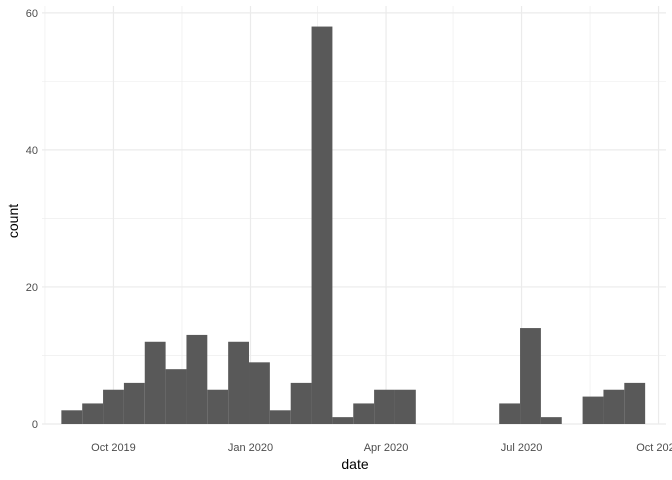 The height and width of the screenshot is (480, 672). What do you see at coordinates (250, 448) in the screenshot?
I see `x-tick-label: Jan 2020` at bounding box center [250, 448].